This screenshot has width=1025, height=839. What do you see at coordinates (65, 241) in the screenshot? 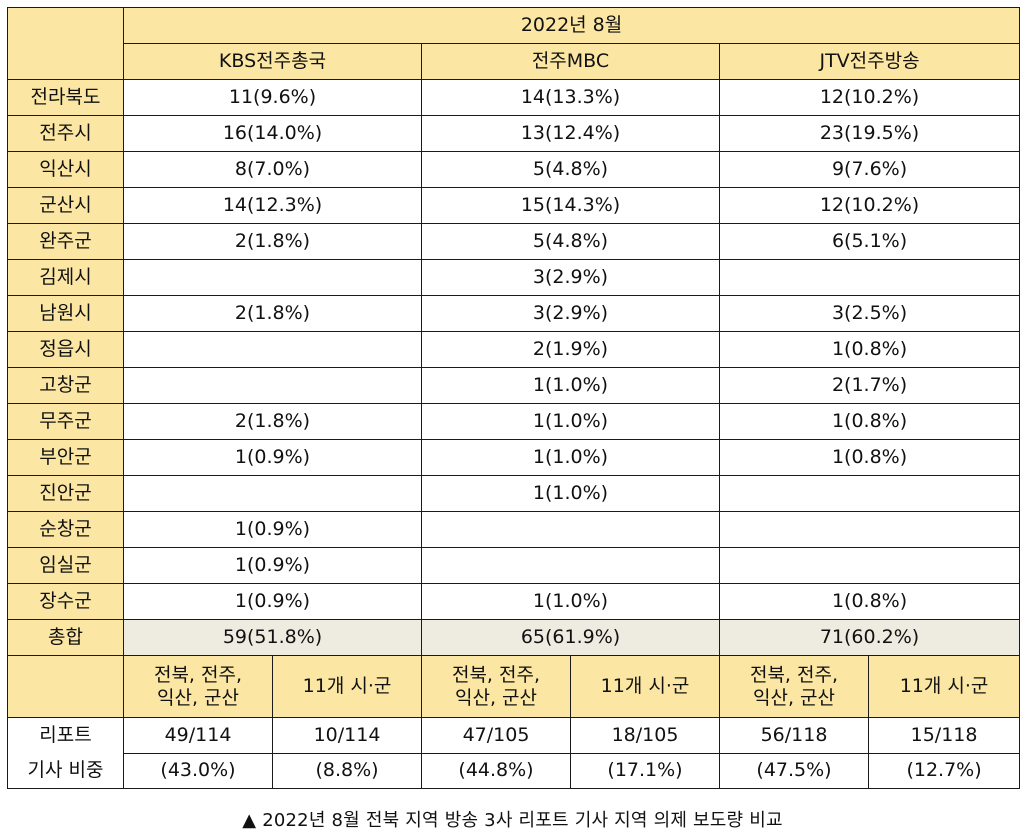
I see `region-label: 완주군` at bounding box center [65, 241].